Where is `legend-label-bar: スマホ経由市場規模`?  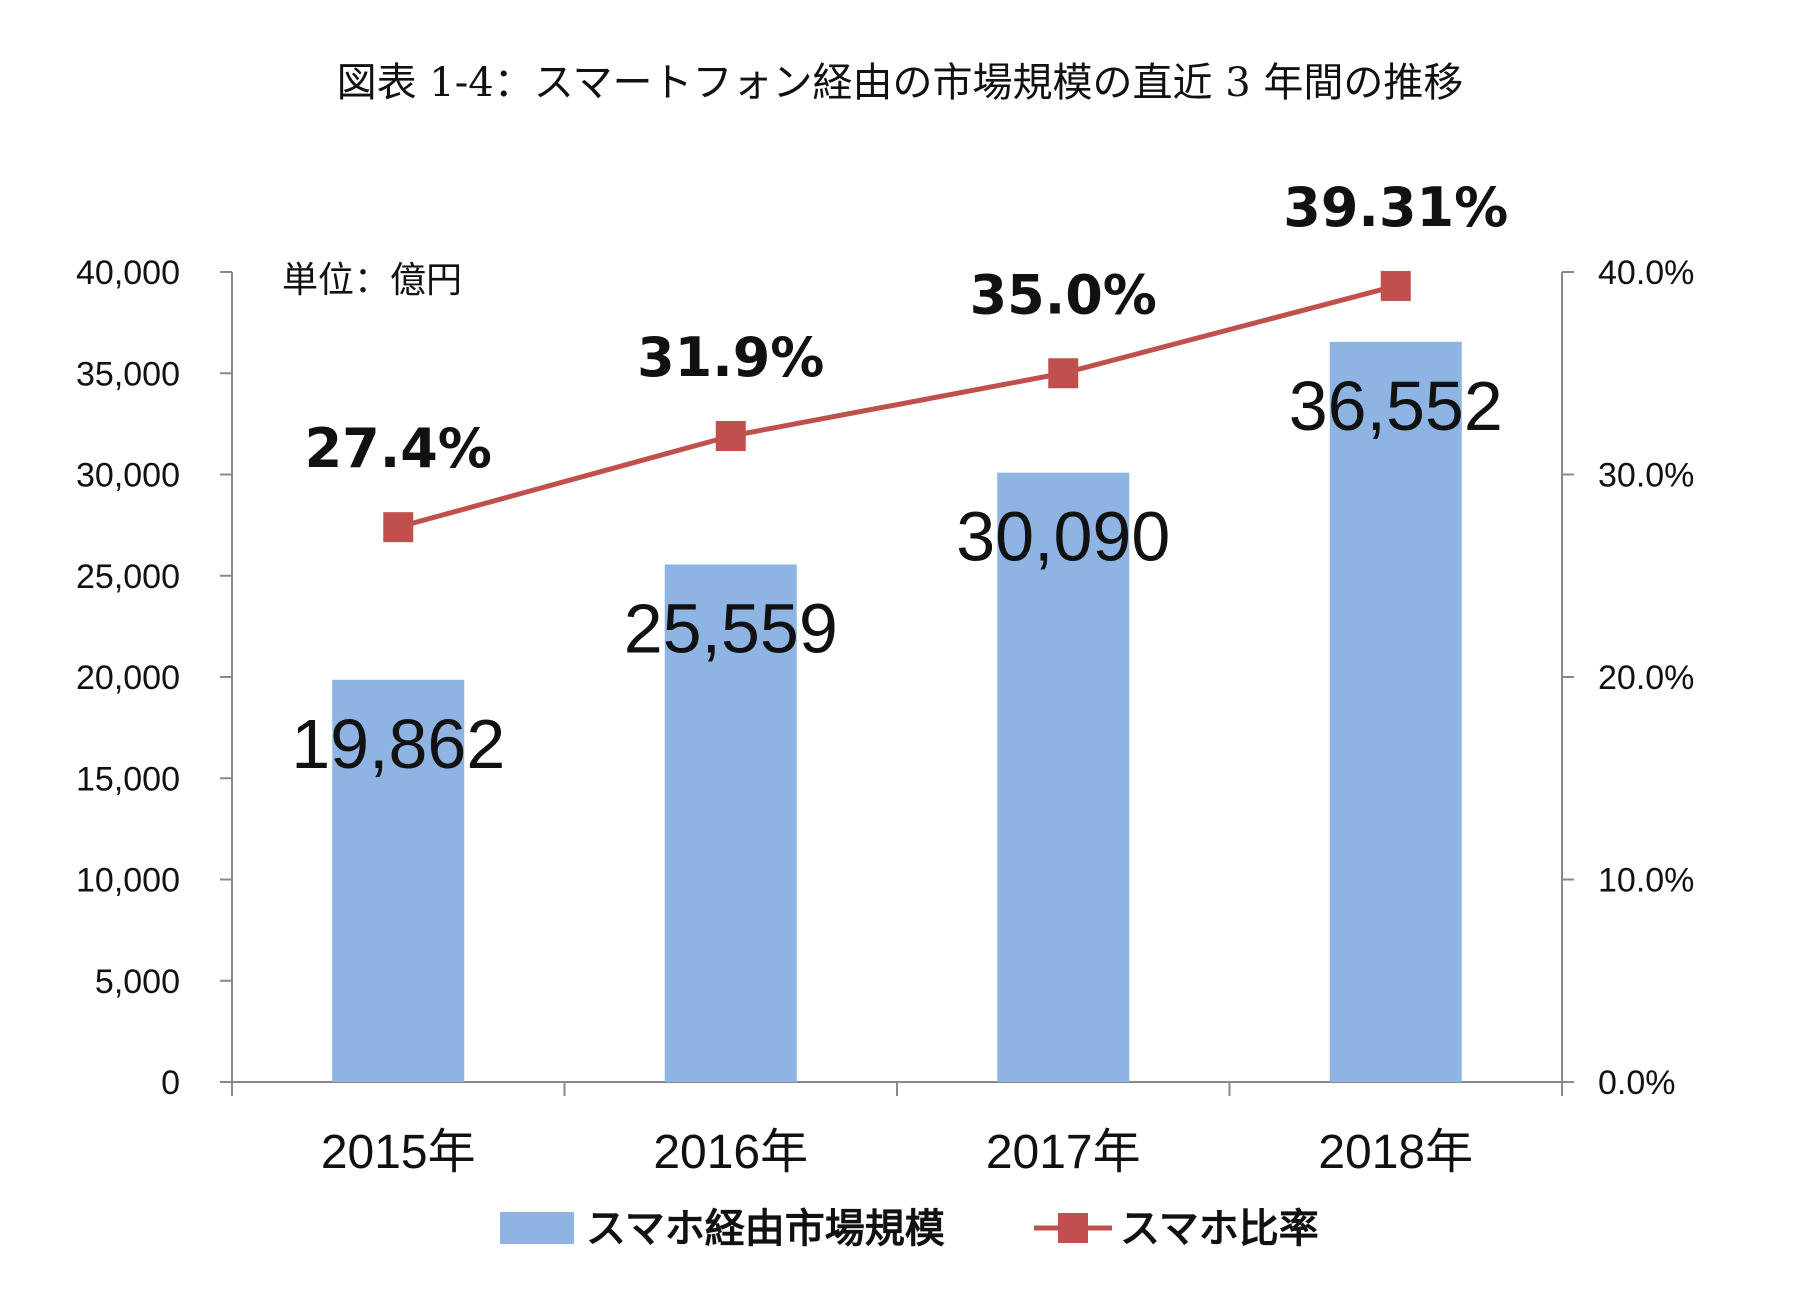 legend-label-bar: スマホ経由市場規模 is located at coordinates (765, 1229).